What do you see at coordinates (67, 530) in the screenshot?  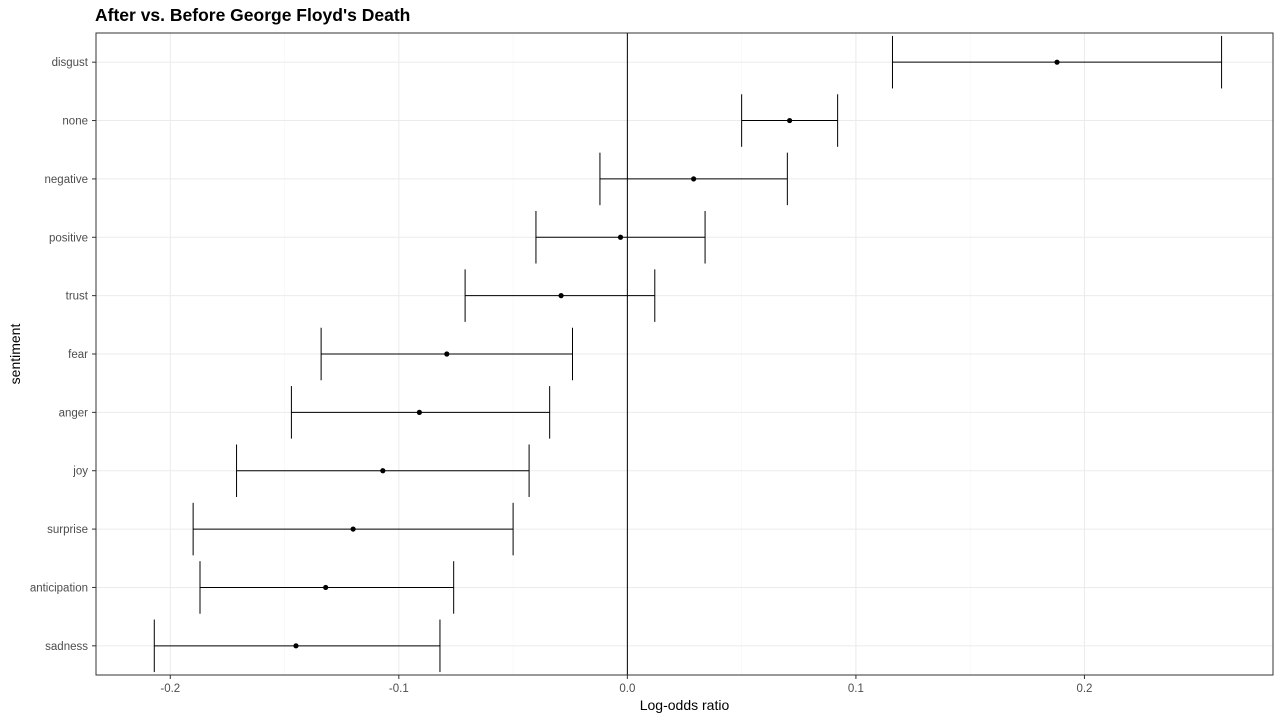 I see `y-tick-label: surprise` at bounding box center [67, 530].